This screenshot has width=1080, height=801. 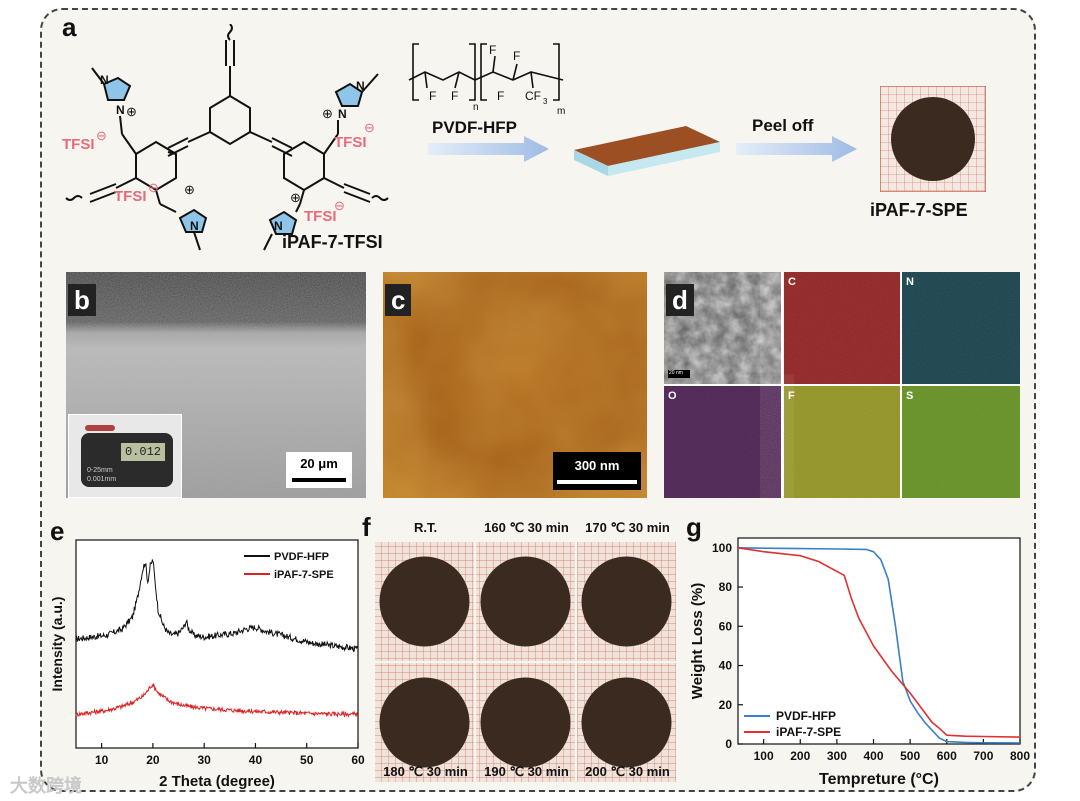 I want to click on y-tick-label: 80, so click(x=726, y=587).